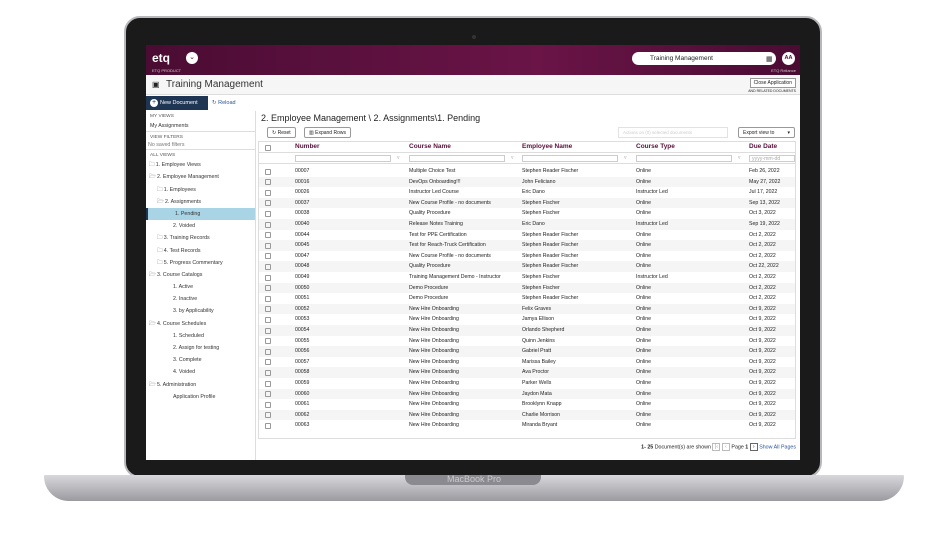  Describe the element at coordinates (281, 132) in the screenshot. I see `reset-button: ↻ Reset` at that location.